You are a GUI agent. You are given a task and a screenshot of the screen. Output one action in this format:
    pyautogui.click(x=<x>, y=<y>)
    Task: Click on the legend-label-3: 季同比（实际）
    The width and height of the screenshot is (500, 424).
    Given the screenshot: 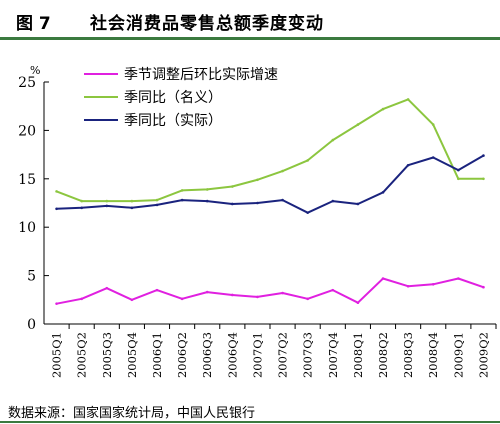 What is the action you would take?
    pyautogui.click(x=173, y=121)
    